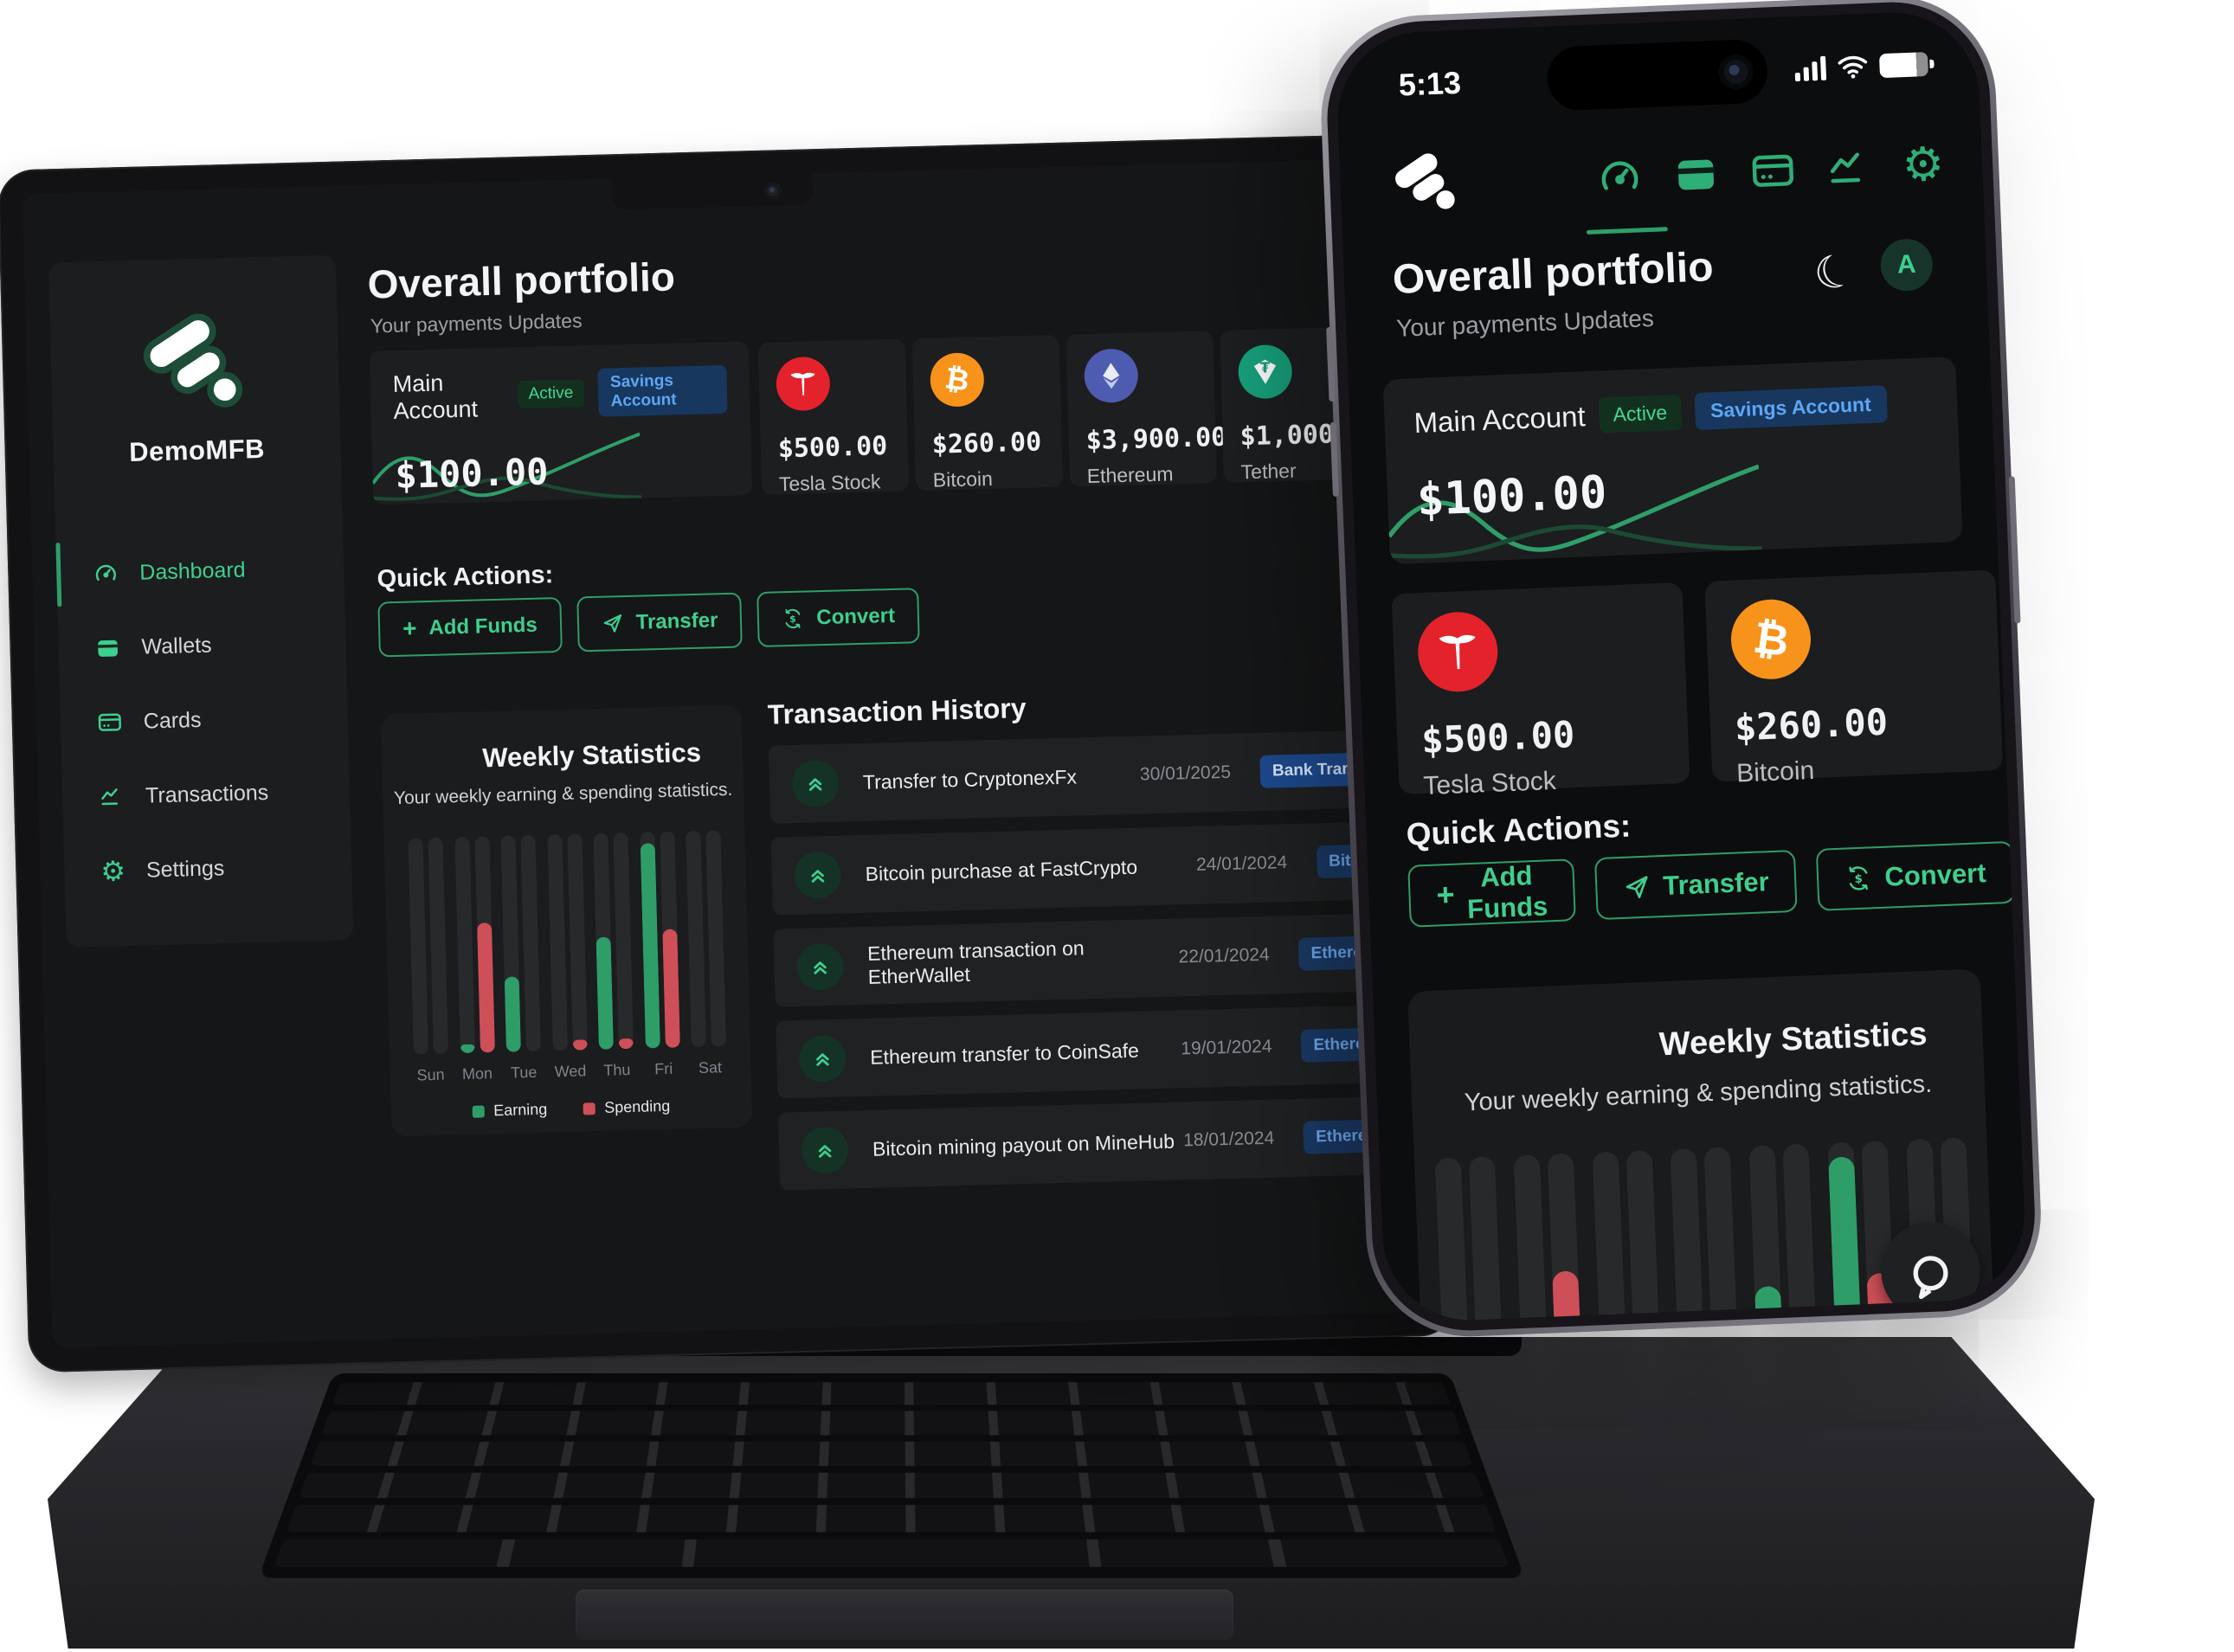 The image size is (2234, 1652). What do you see at coordinates (612, 623) in the screenshot?
I see `send-icon` at bounding box center [612, 623].